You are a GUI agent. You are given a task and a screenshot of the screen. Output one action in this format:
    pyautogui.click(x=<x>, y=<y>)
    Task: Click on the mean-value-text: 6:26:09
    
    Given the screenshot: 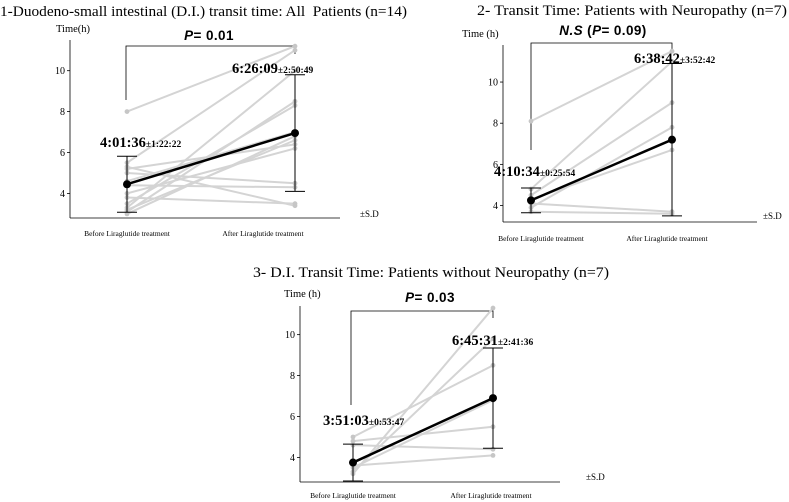 What is the action you would take?
    pyautogui.click(x=255, y=69)
    